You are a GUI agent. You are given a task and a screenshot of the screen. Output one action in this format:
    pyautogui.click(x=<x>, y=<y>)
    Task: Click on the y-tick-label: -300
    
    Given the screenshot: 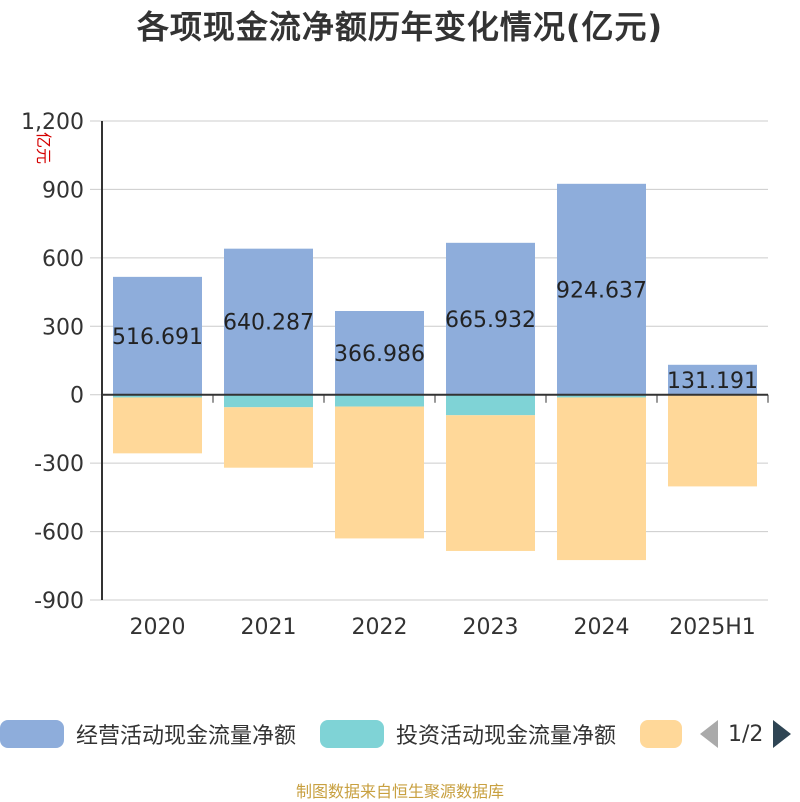 What is the action you would take?
    pyautogui.click(x=59, y=464)
    